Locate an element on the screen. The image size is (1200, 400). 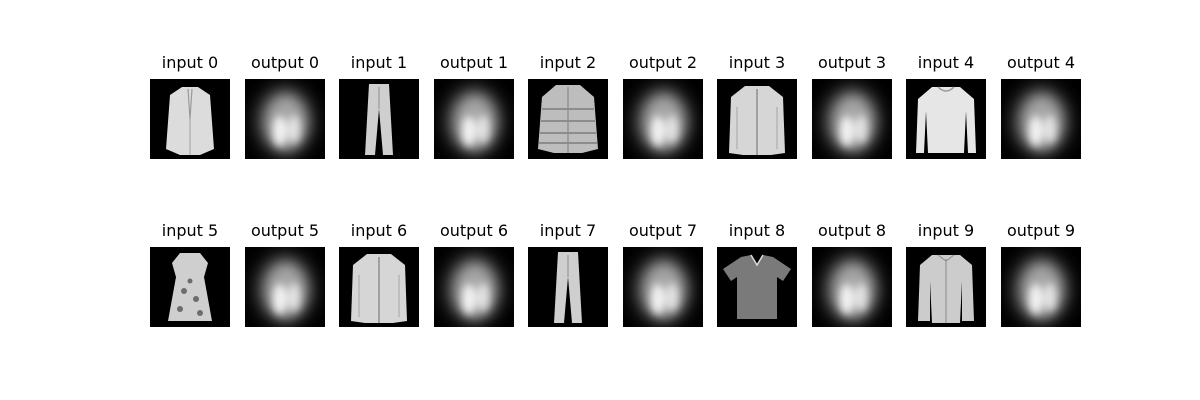
input-panel: input 4 is located at coordinates (946, 106).